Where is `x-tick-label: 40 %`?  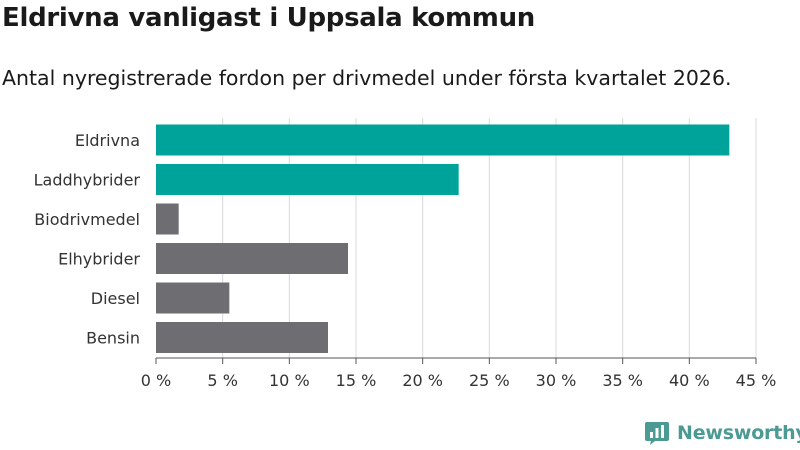 x-tick-label: 40 % is located at coordinates (689, 380).